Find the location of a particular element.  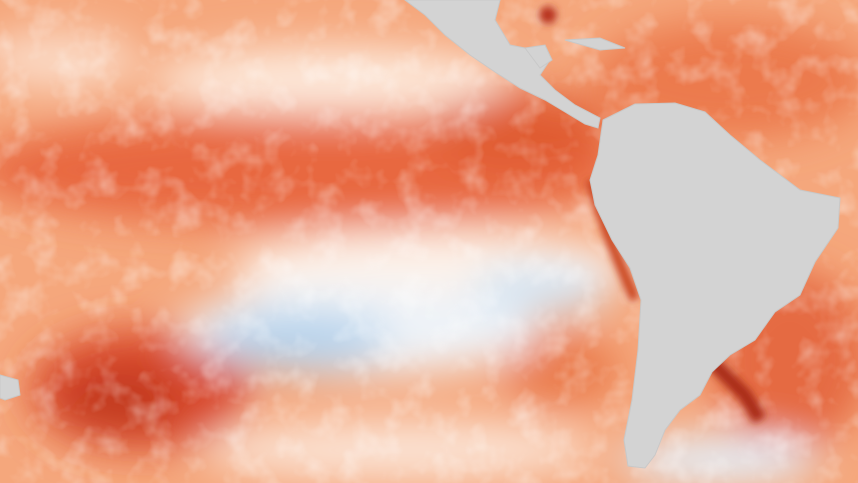

island is located at coordinates (10, 387).